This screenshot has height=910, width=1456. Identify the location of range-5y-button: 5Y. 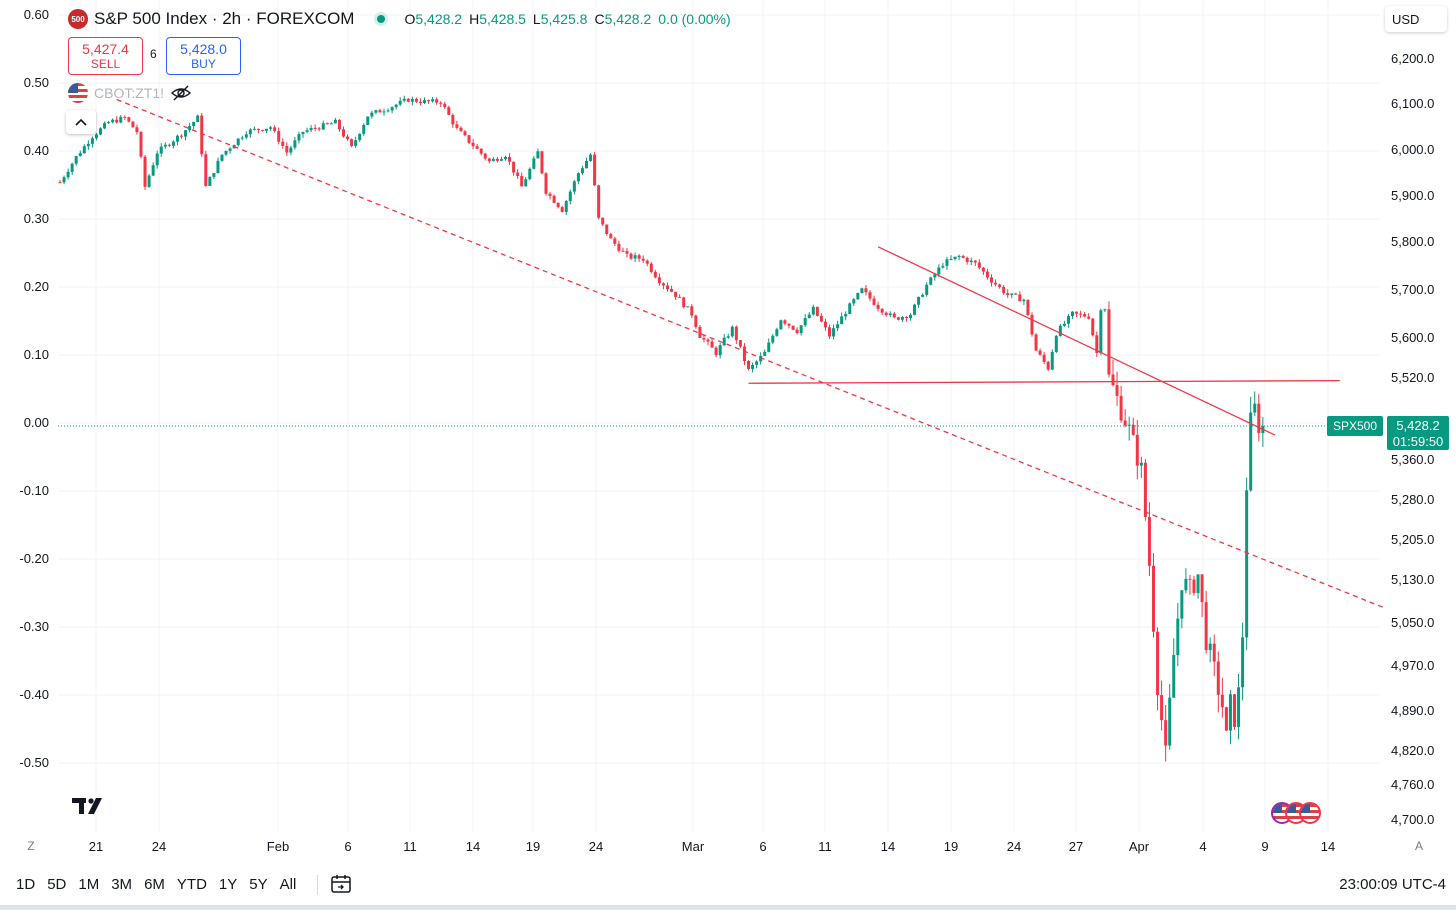
(258, 884).